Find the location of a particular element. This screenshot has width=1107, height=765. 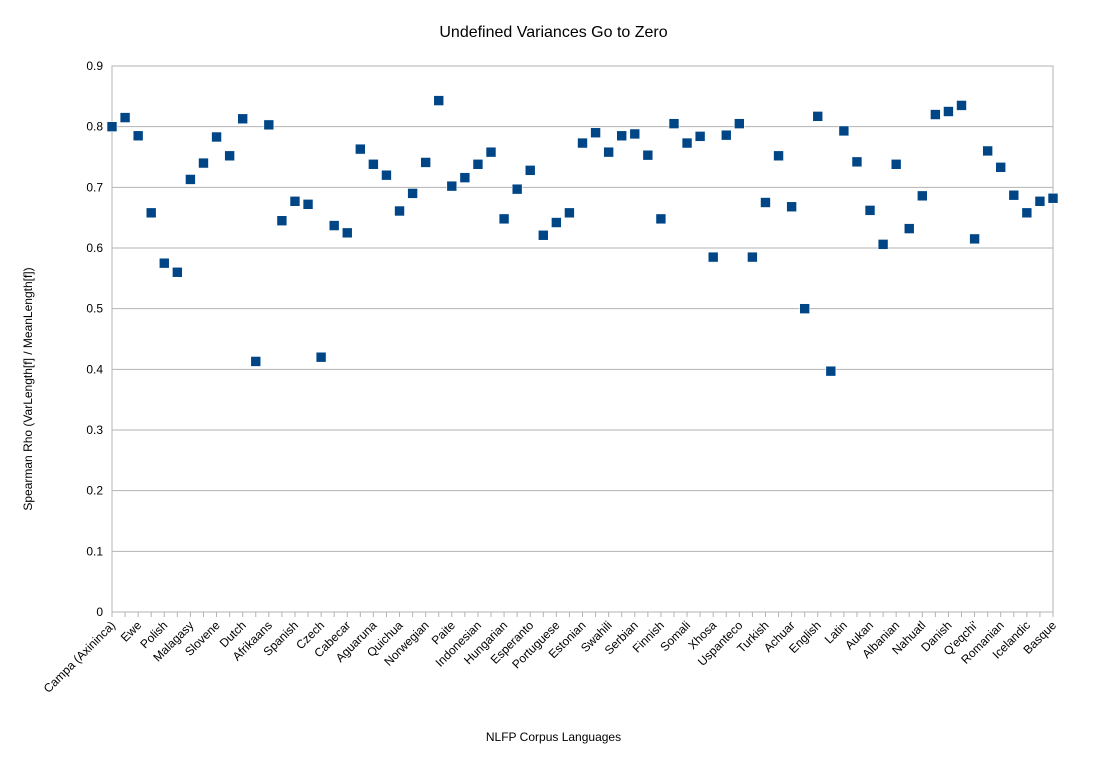

y-tick-label: 0.4 is located at coordinates (94, 369).